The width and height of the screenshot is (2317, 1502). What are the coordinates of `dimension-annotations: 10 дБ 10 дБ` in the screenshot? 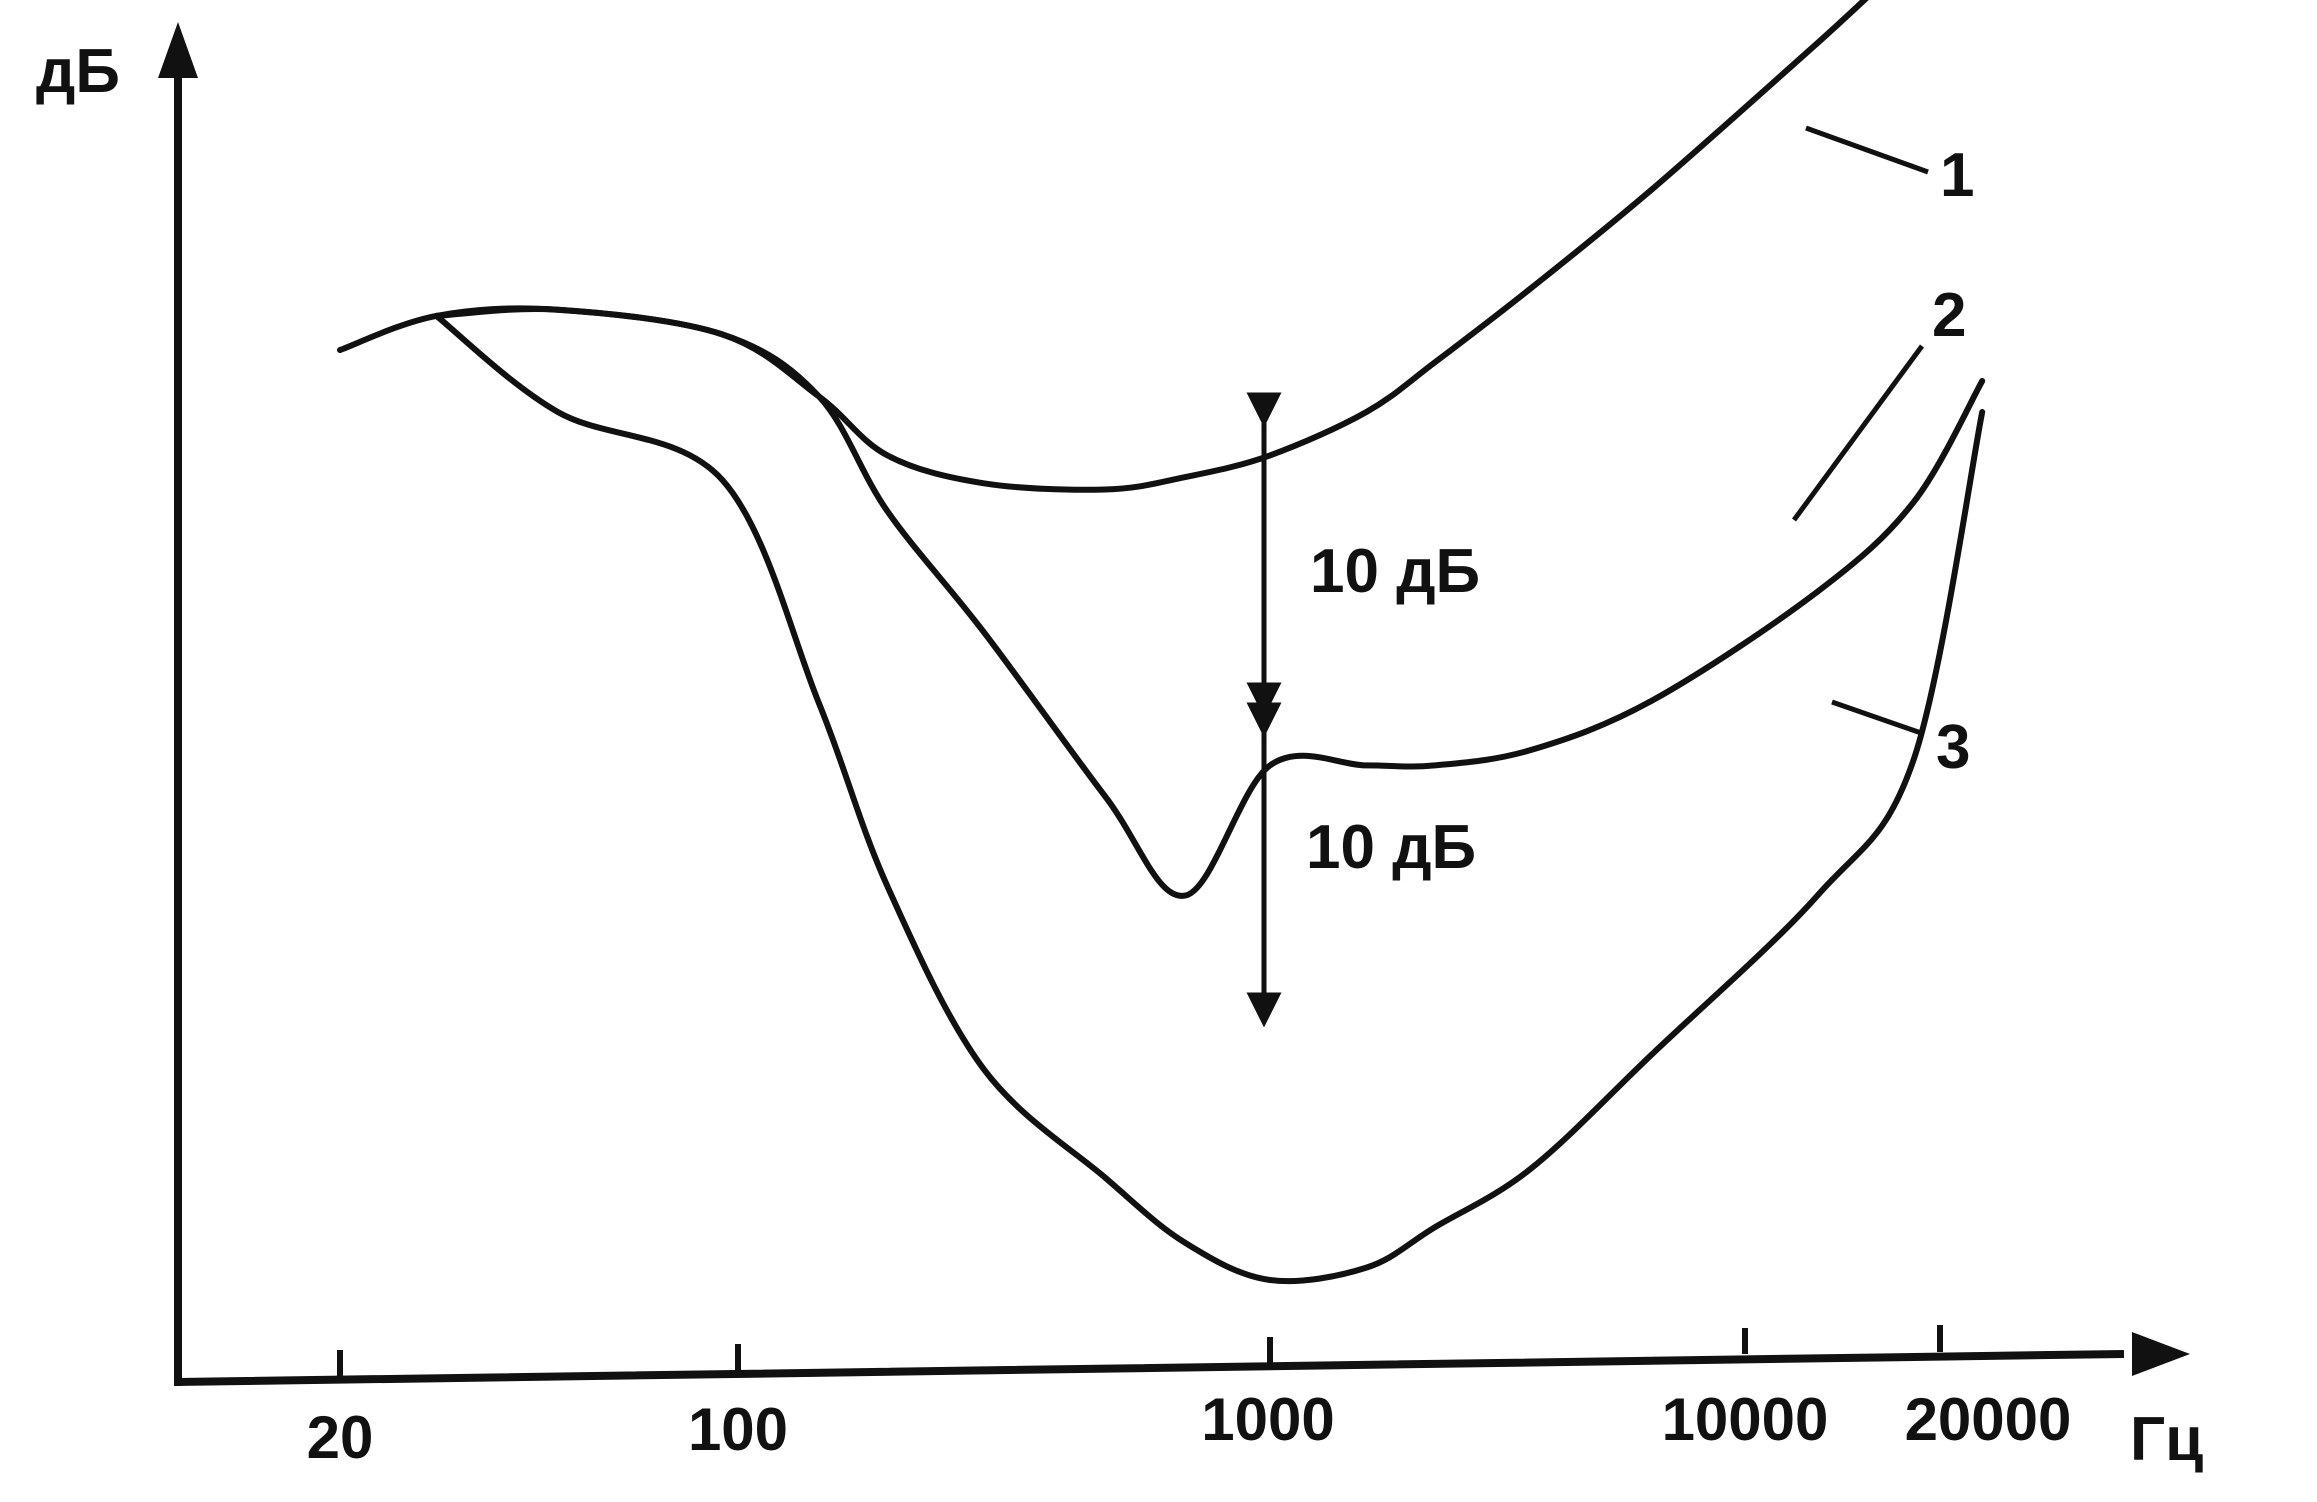 It's located at (1363, 710).